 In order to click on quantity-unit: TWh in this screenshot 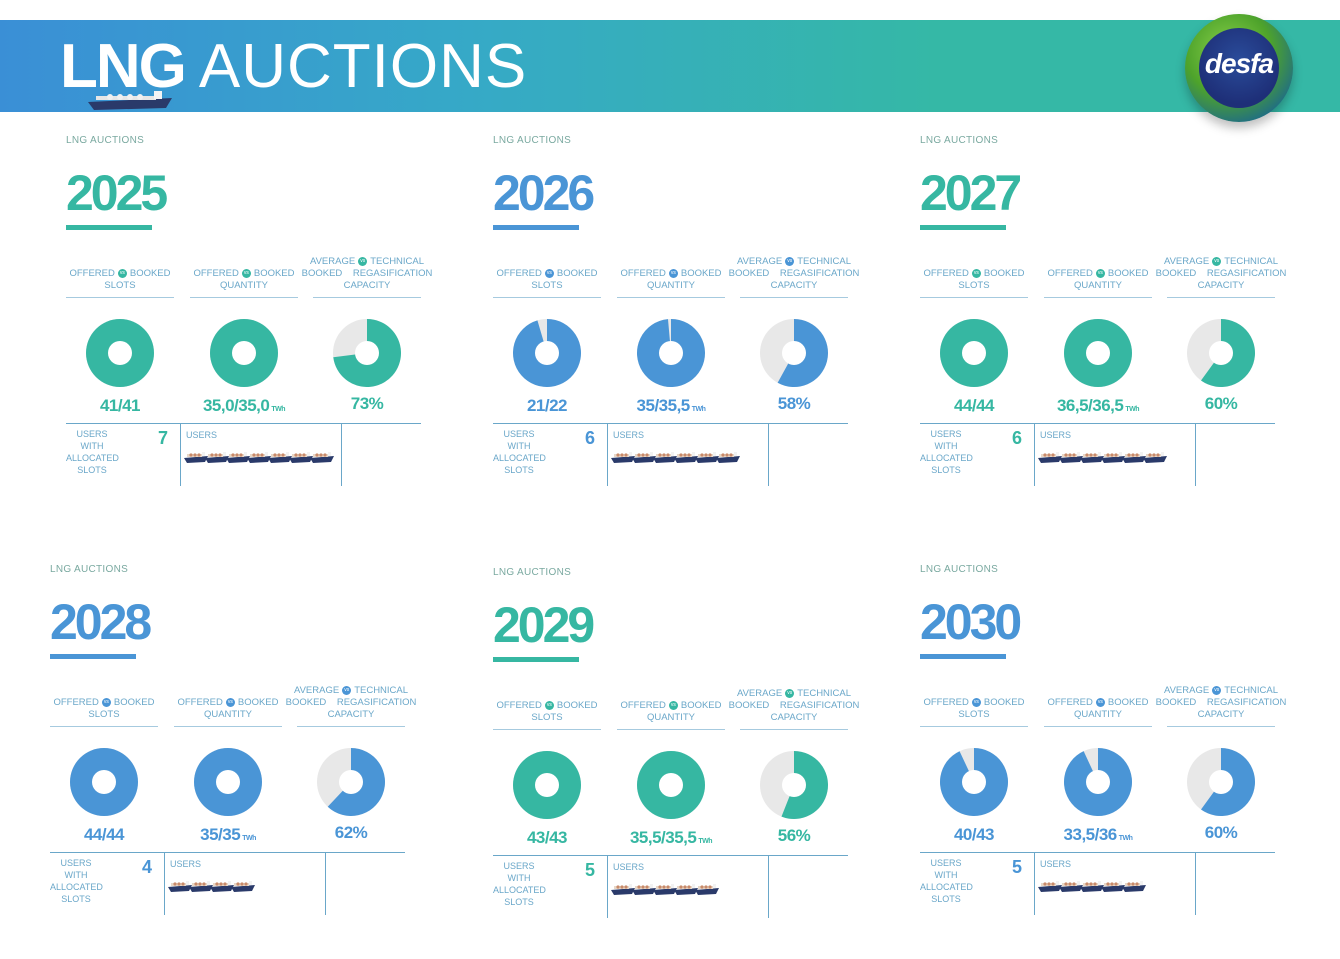, I will do `click(698, 409)`.